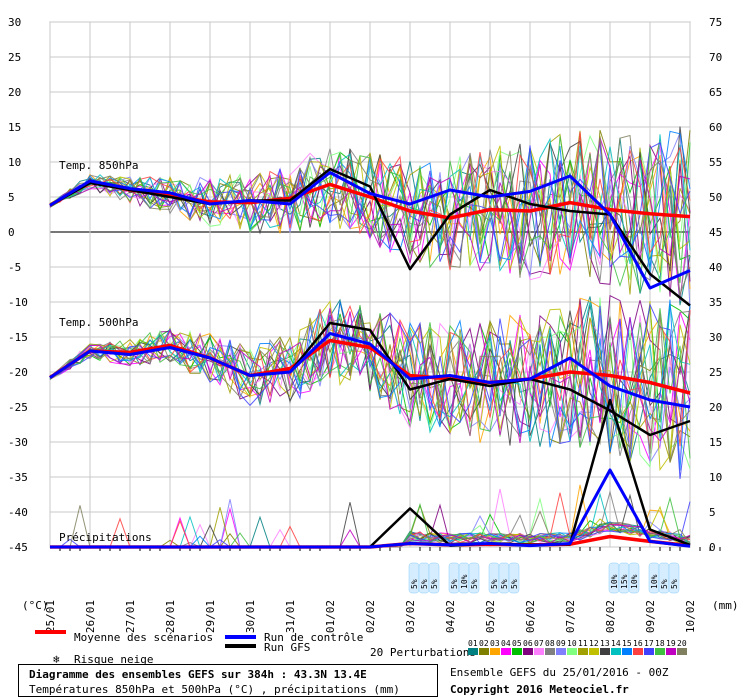 The width and height of the screenshot is (740, 700). Describe the element at coordinates (559, 672) in the screenshot. I see `run-label: Ensemble GEFS du 25/01/2016 - 00Z` at that location.